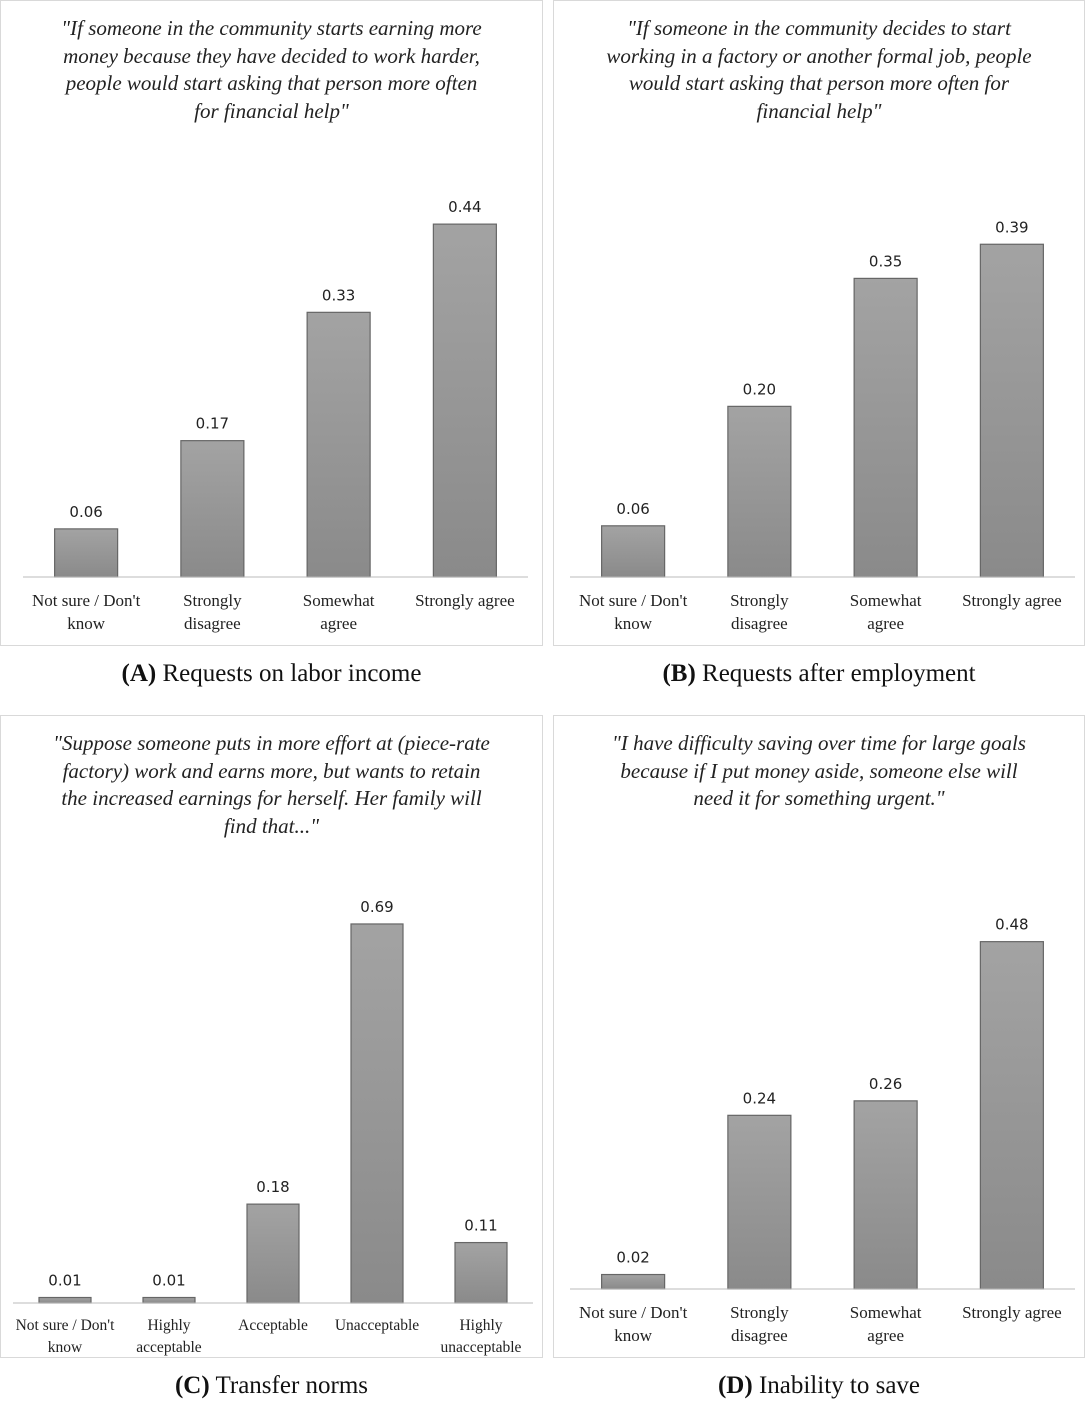  What do you see at coordinates (632, 1258) in the screenshot?
I see `value-label: 0.02` at bounding box center [632, 1258].